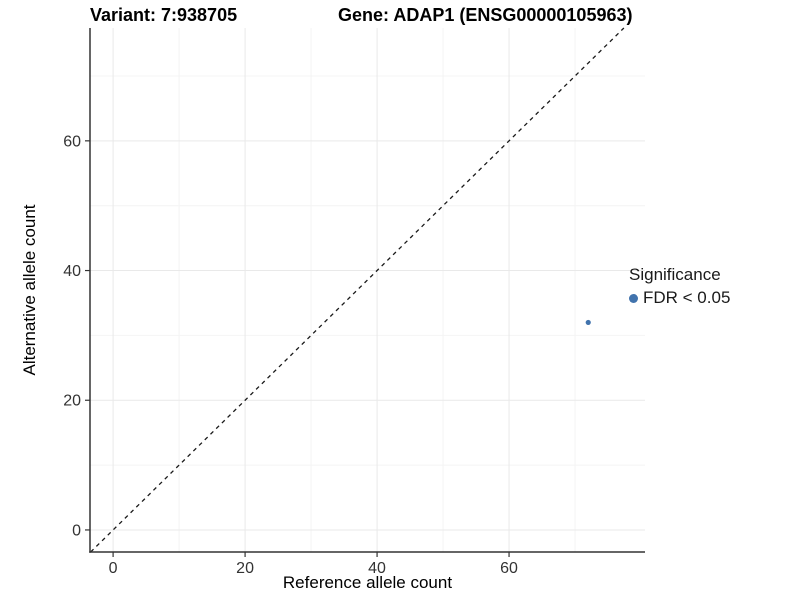  I want to click on y-tick-label: 40, so click(72, 271).